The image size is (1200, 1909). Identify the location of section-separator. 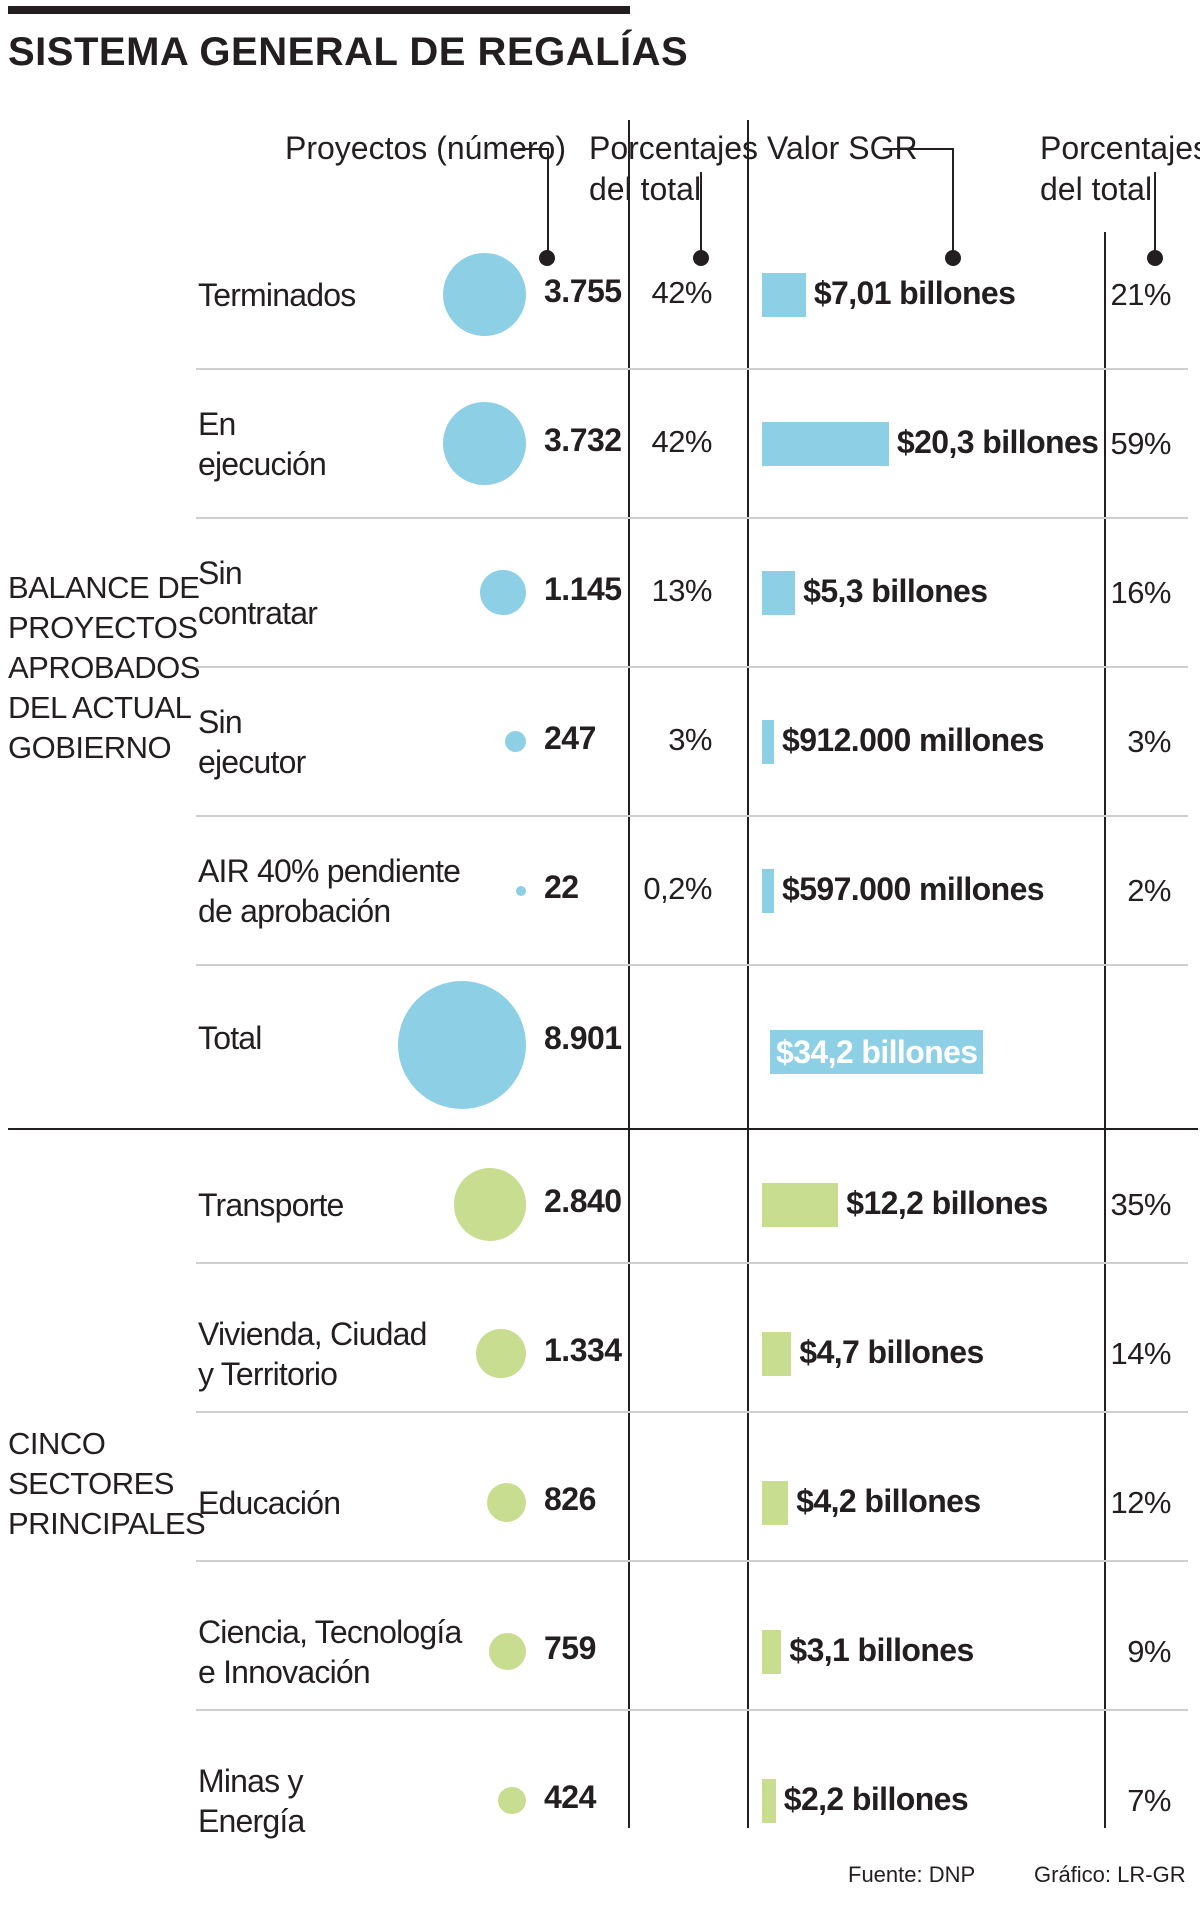
(603, 1129).